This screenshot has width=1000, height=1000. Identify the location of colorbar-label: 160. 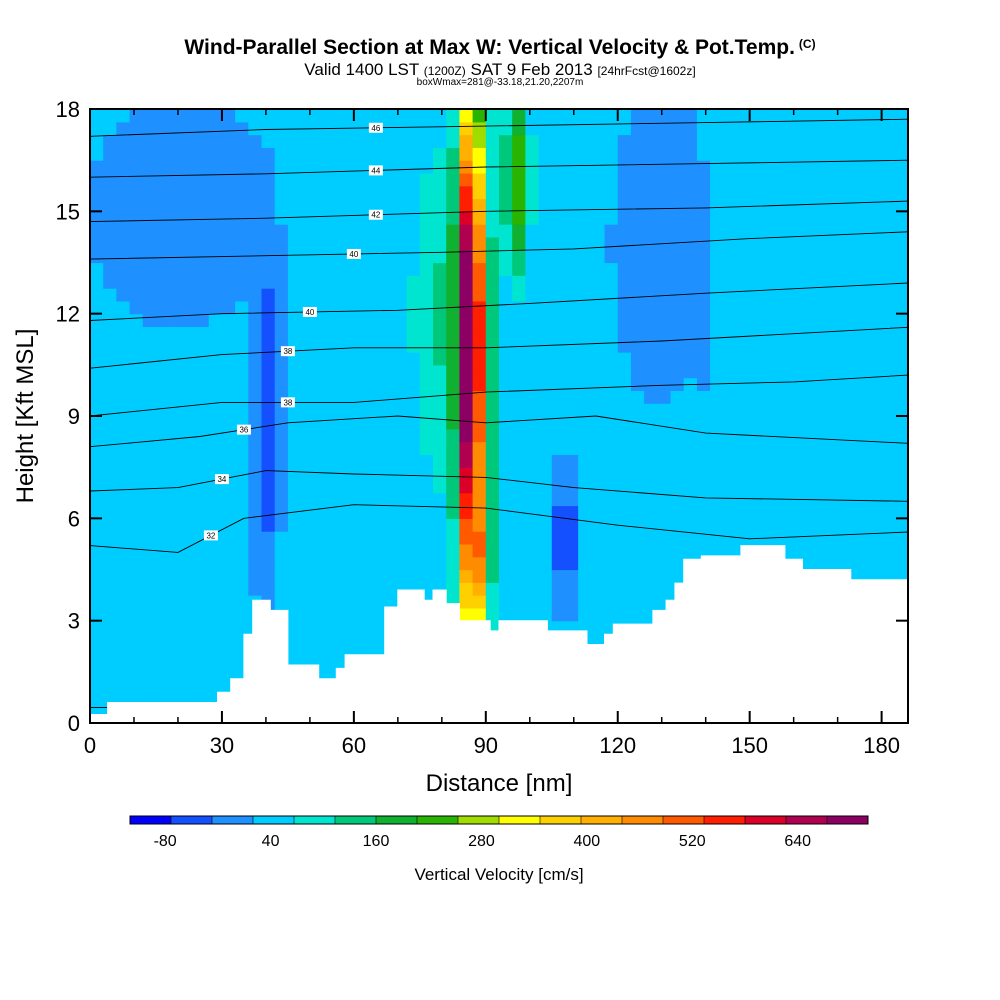
(376, 841).